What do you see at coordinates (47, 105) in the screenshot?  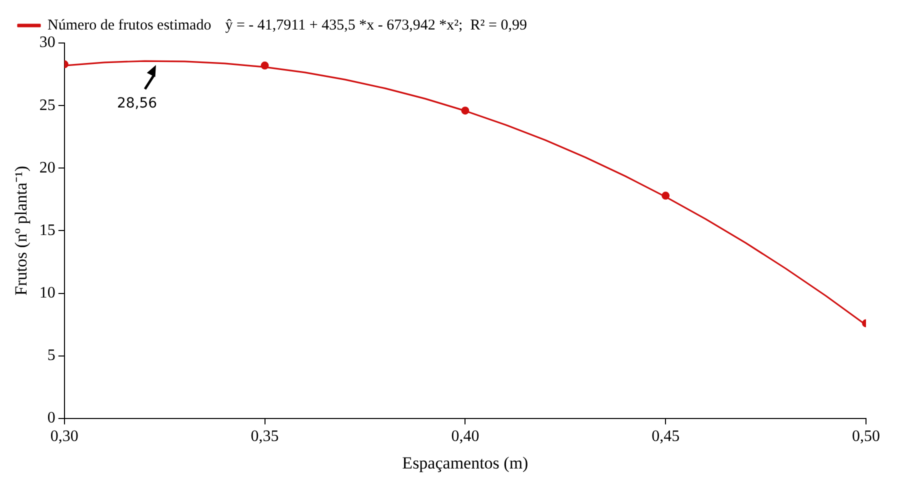 I see `y-tick-label: 25` at bounding box center [47, 105].